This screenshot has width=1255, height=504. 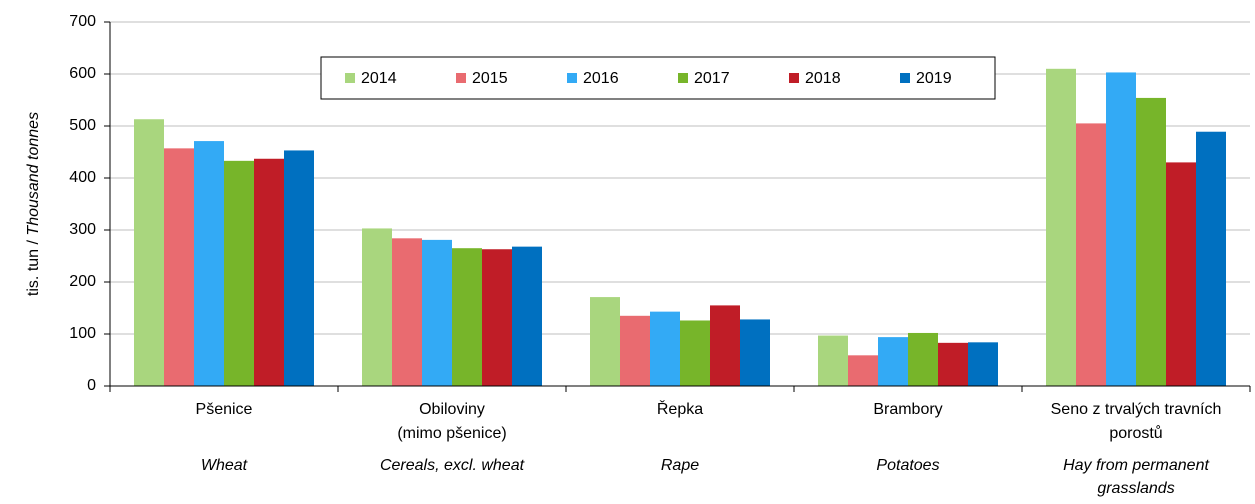 What do you see at coordinates (451, 433) in the screenshot?
I see `x-tick-label: (mimo pšenice)` at bounding box center [451, 433].